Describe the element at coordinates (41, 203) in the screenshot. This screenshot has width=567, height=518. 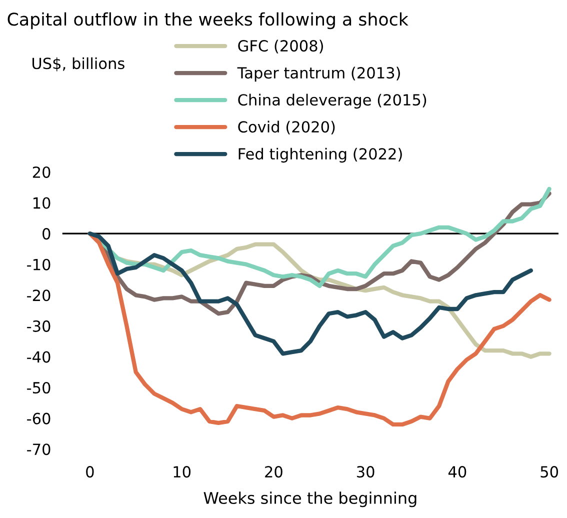
I see `y-tick-label: 10` at that location.